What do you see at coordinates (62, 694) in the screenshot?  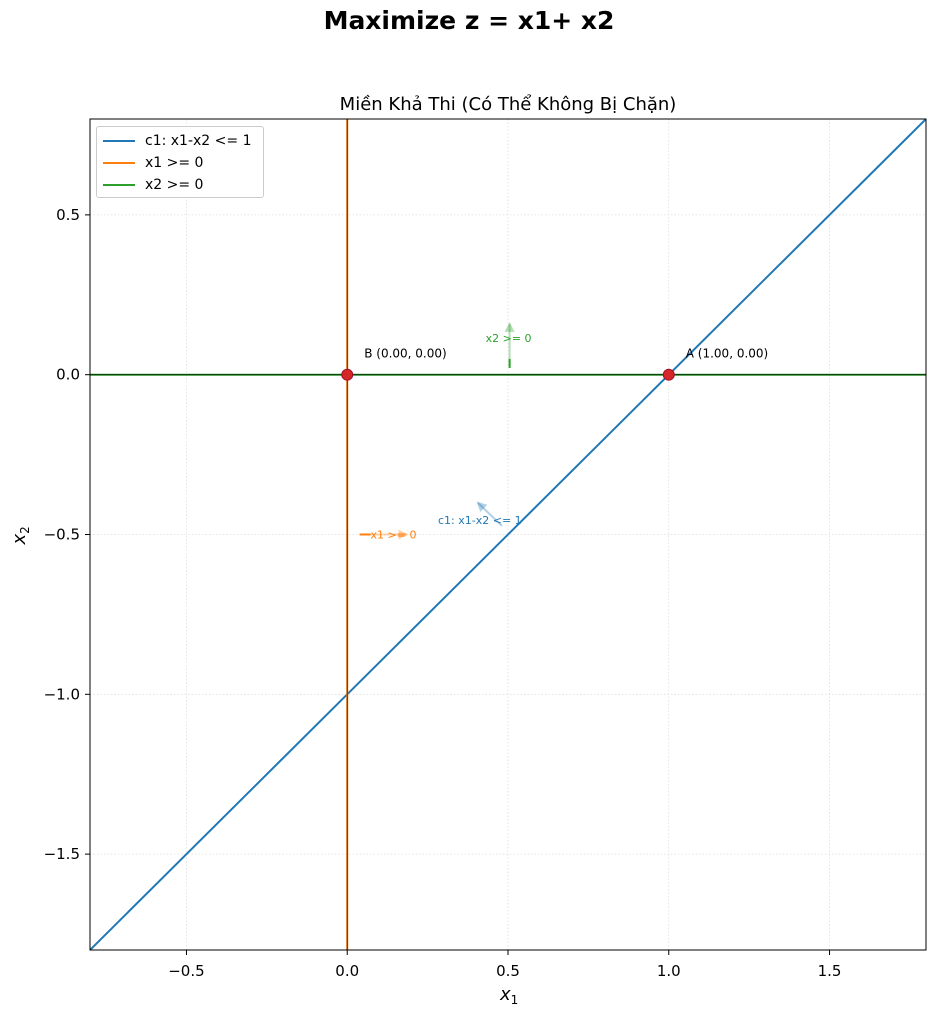 I see `y-tick-label: −1.0` at bounding box center [62, 694].